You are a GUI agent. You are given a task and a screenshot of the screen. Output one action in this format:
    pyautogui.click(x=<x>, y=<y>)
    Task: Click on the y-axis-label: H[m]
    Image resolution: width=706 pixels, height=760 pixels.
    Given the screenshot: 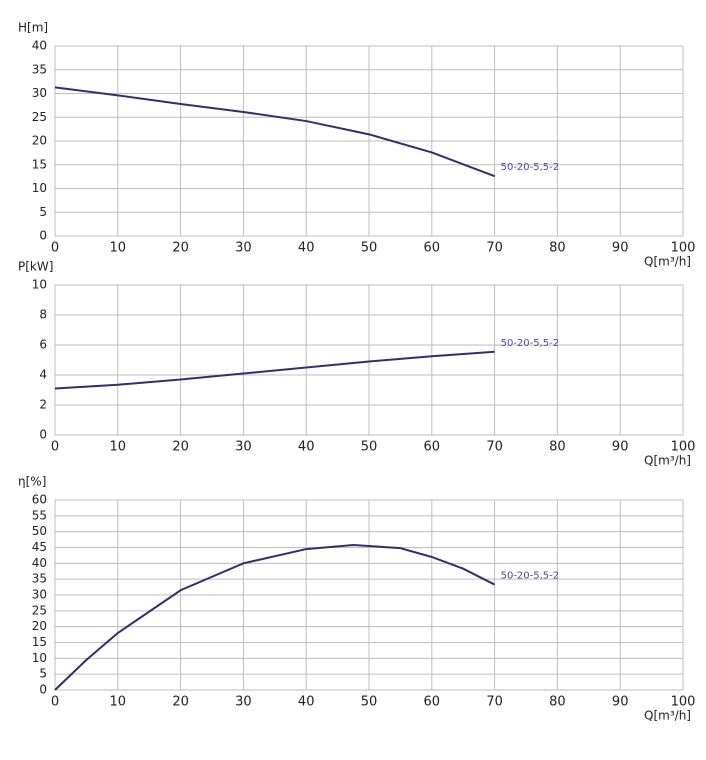 What is the action you would take?
    pyautogui.click(x=33, y=28)
    